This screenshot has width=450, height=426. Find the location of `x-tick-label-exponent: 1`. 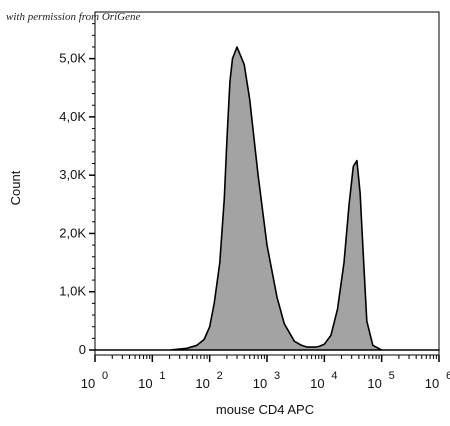

x-tick-label-exponent: 1 is located at coordinates (162, 376).